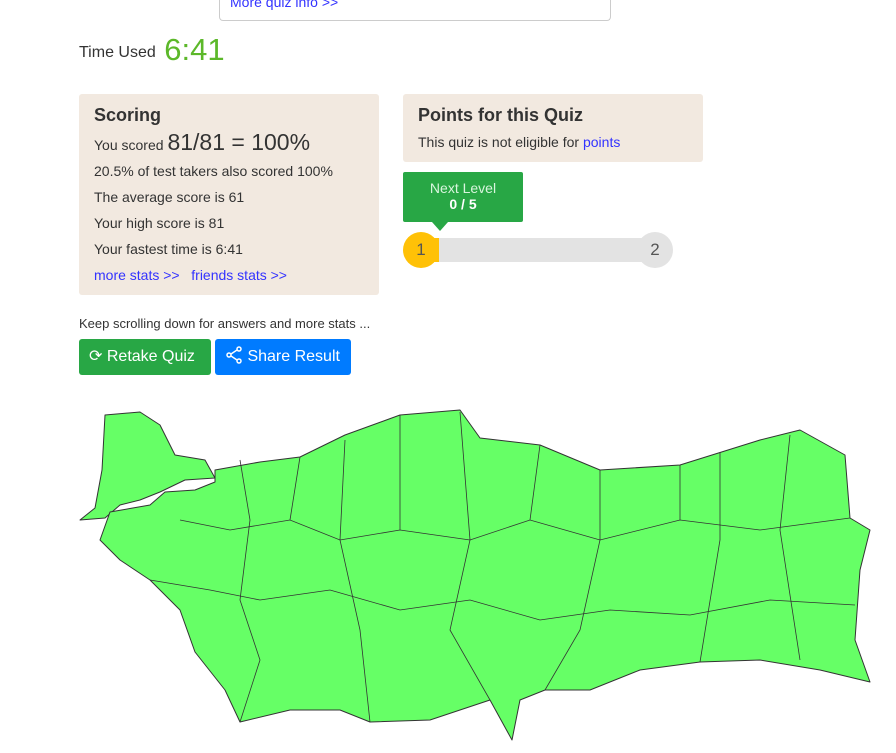 The width and height of the screenshot is (896, 753). Describe the element at coordinates (117, 52) in the screenshot. I see `time-used-label: Time Used` at that location.